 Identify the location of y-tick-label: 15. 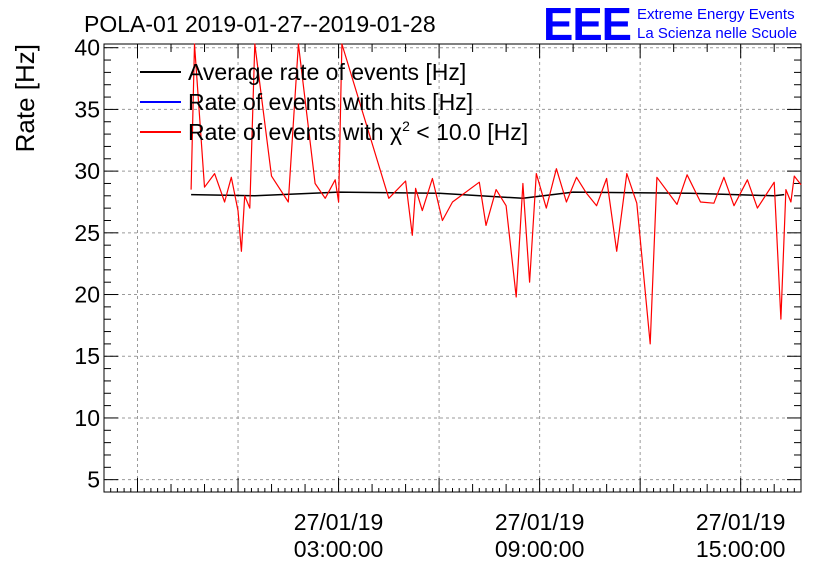
(87, 356).